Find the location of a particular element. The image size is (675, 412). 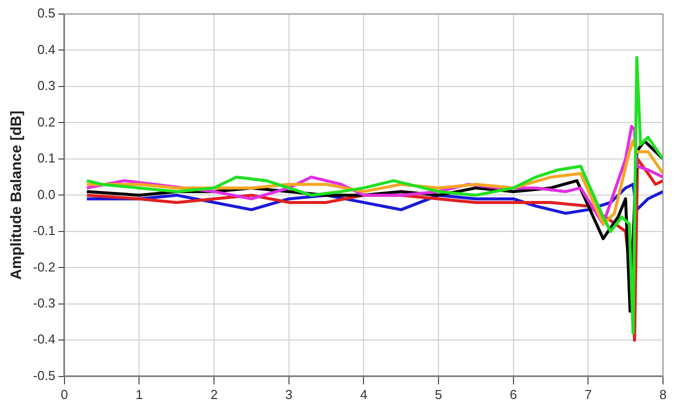

y-tick-label: 0.1 is located at coordinates (46, 158).